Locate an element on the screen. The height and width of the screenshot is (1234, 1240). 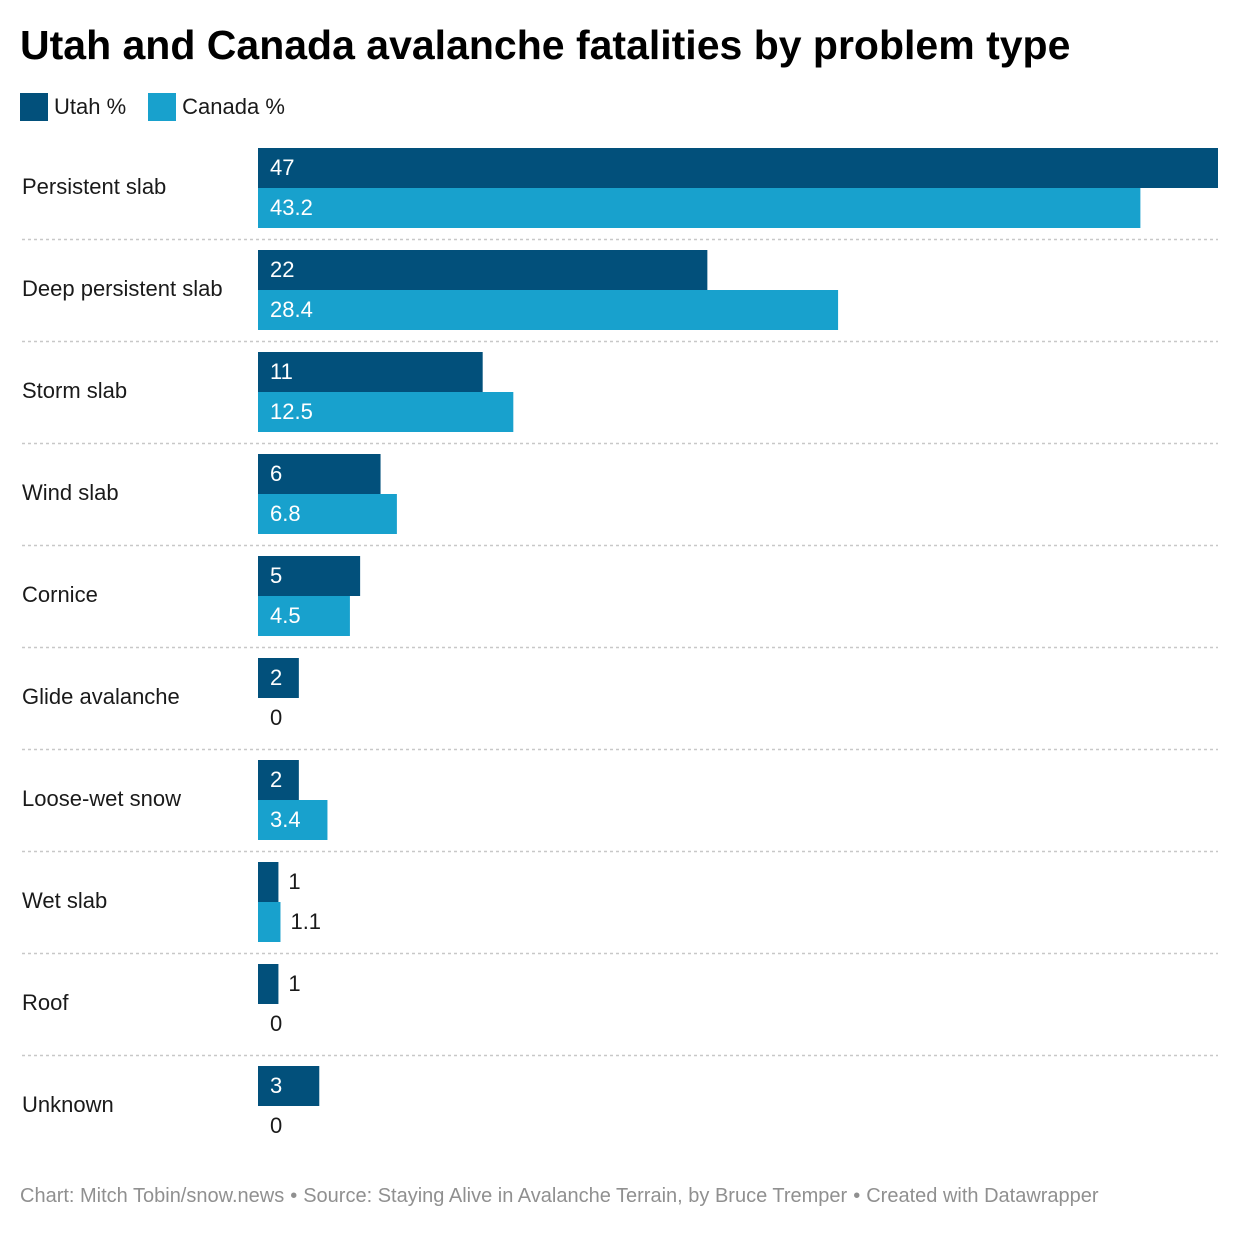
legend: Utah % Canada % is located at coordinates (163, 107).